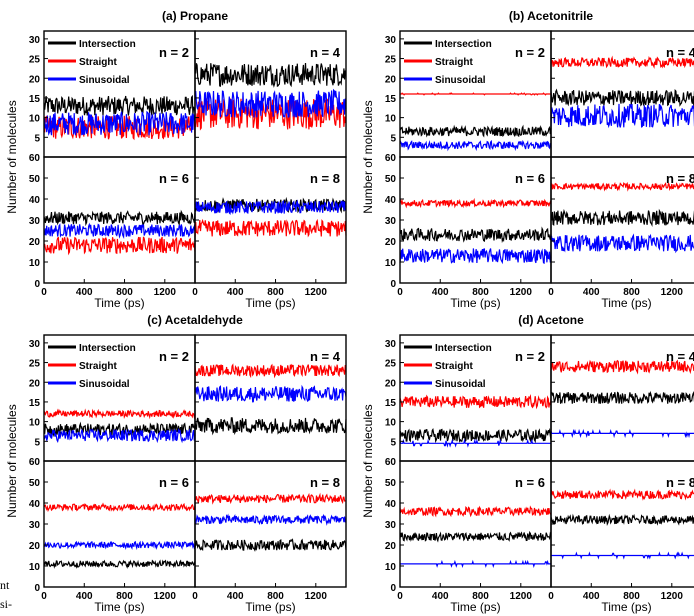 This screenshot has height=616, width=694. Describe the element at coordinates (195, 320) in the screenshot. I see `chart-title: (c) Acetaldehyde` at that location.